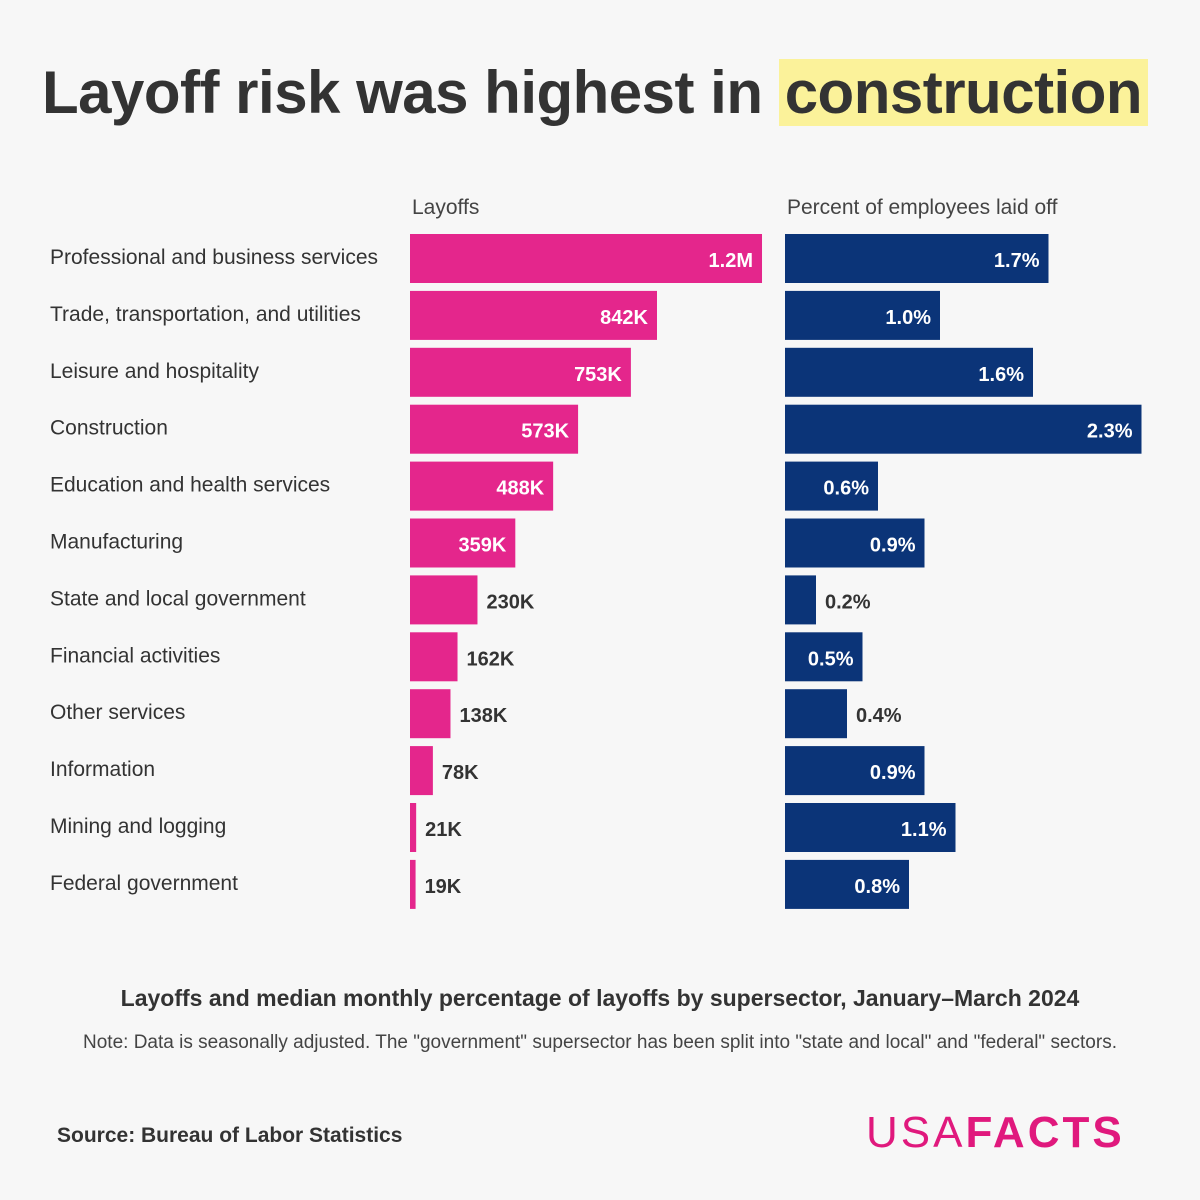 Image resolution: width=1200 pixels, height=1200 pixels. What do you see at coordinates (924, 830) in the screenshot?
I see `percent-data-label: 1.1%` at bounding box center [924, 830].